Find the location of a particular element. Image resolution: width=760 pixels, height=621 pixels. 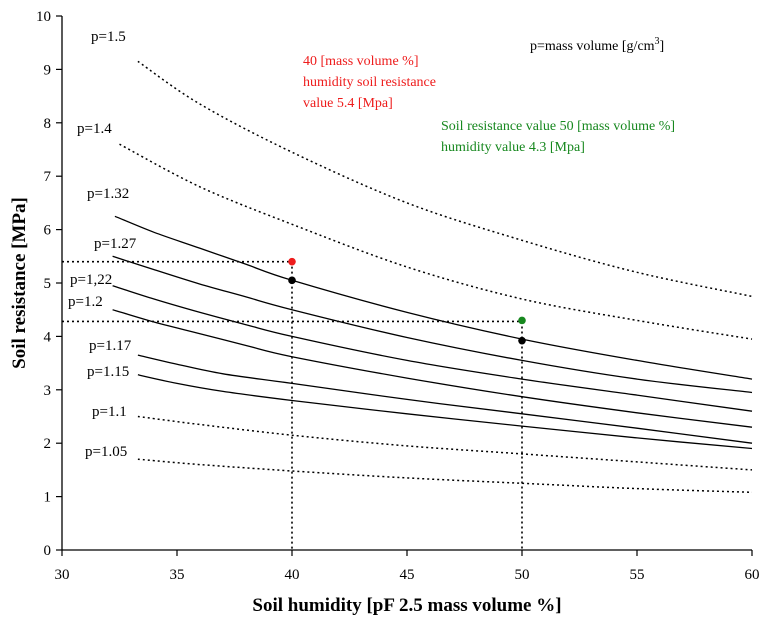

curve-label-p-1-05: p=1.05 is located at coordinates (106, 452).